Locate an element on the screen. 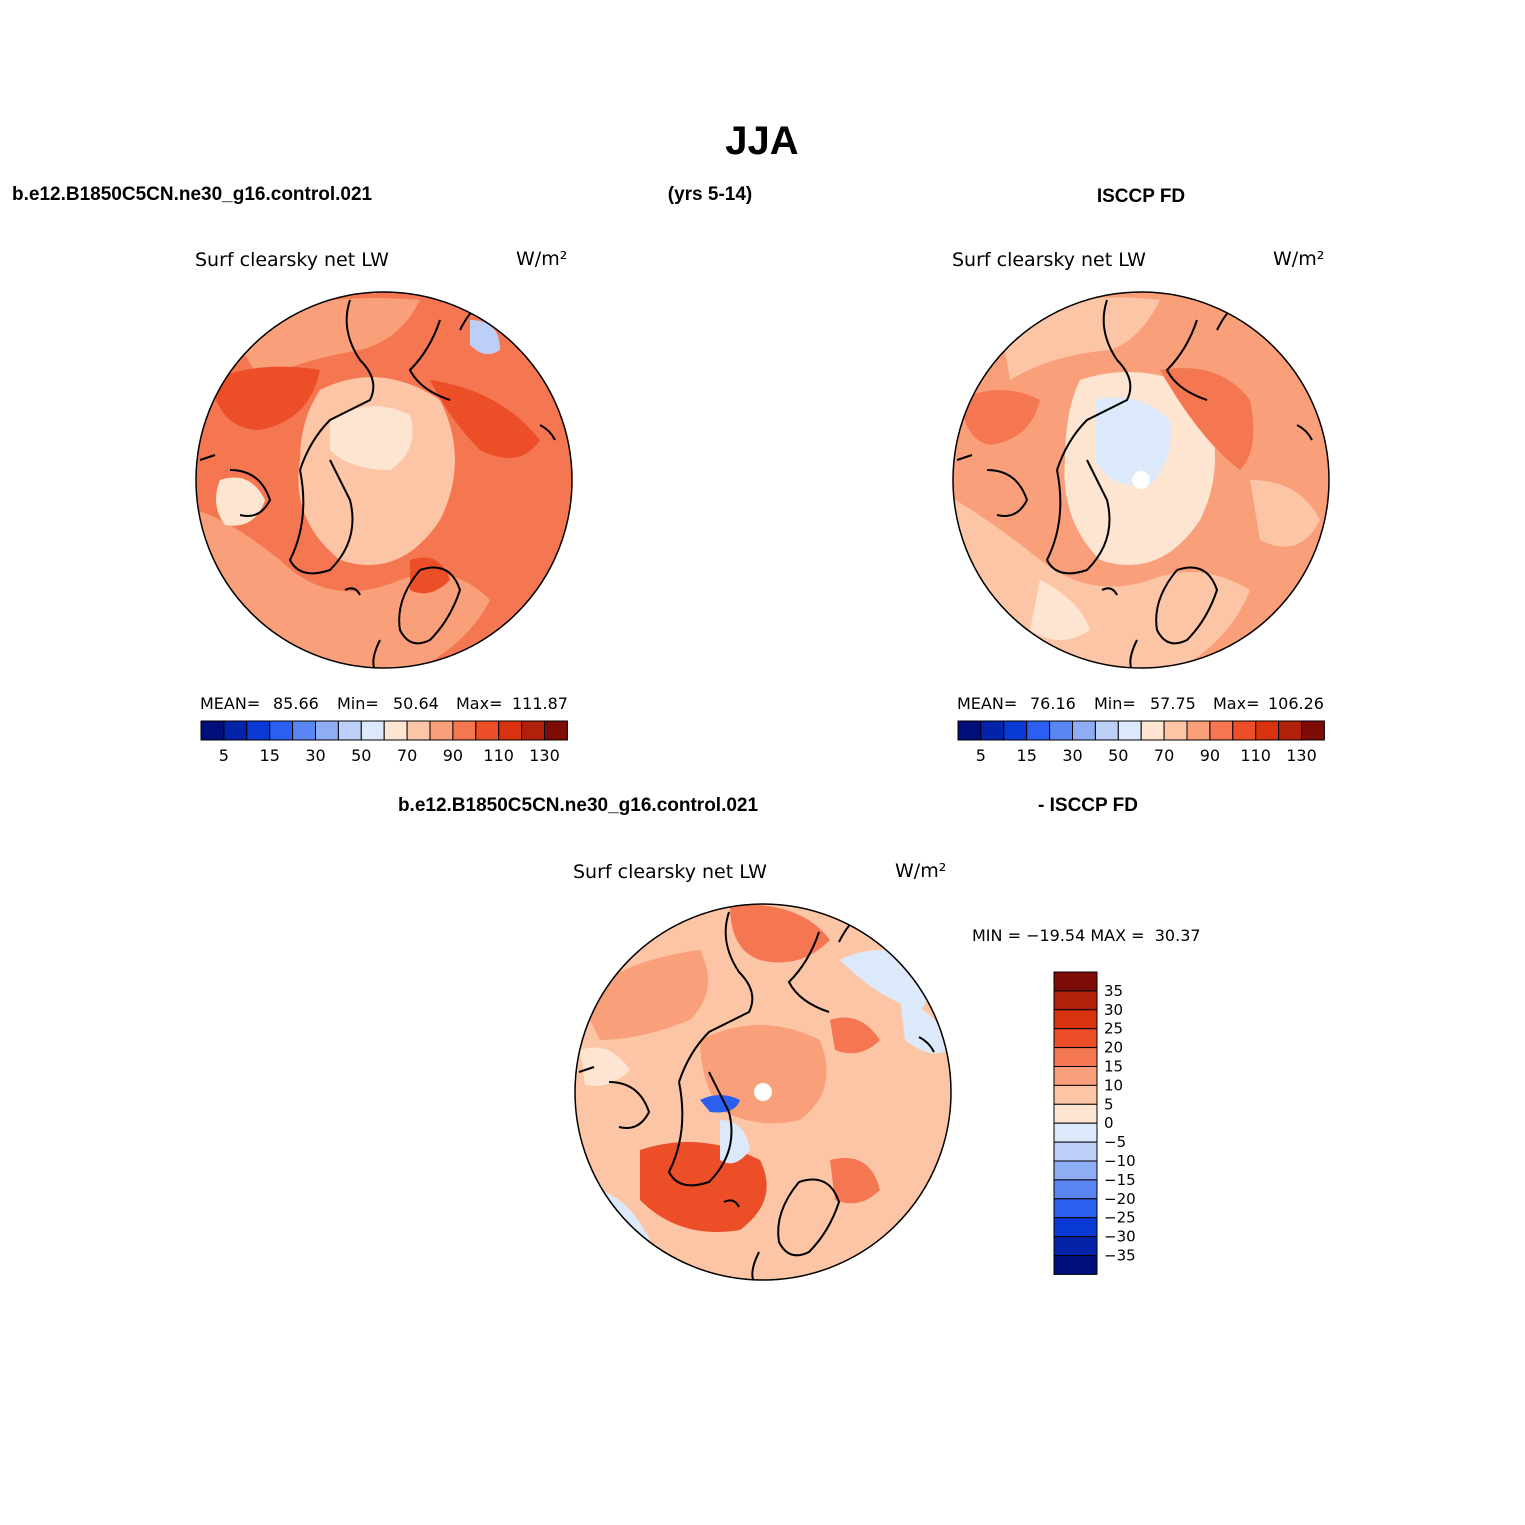 This screenshot has width=1525, height=1525. obs-min-value: 57.75 is located at coordinates (1173, 703).